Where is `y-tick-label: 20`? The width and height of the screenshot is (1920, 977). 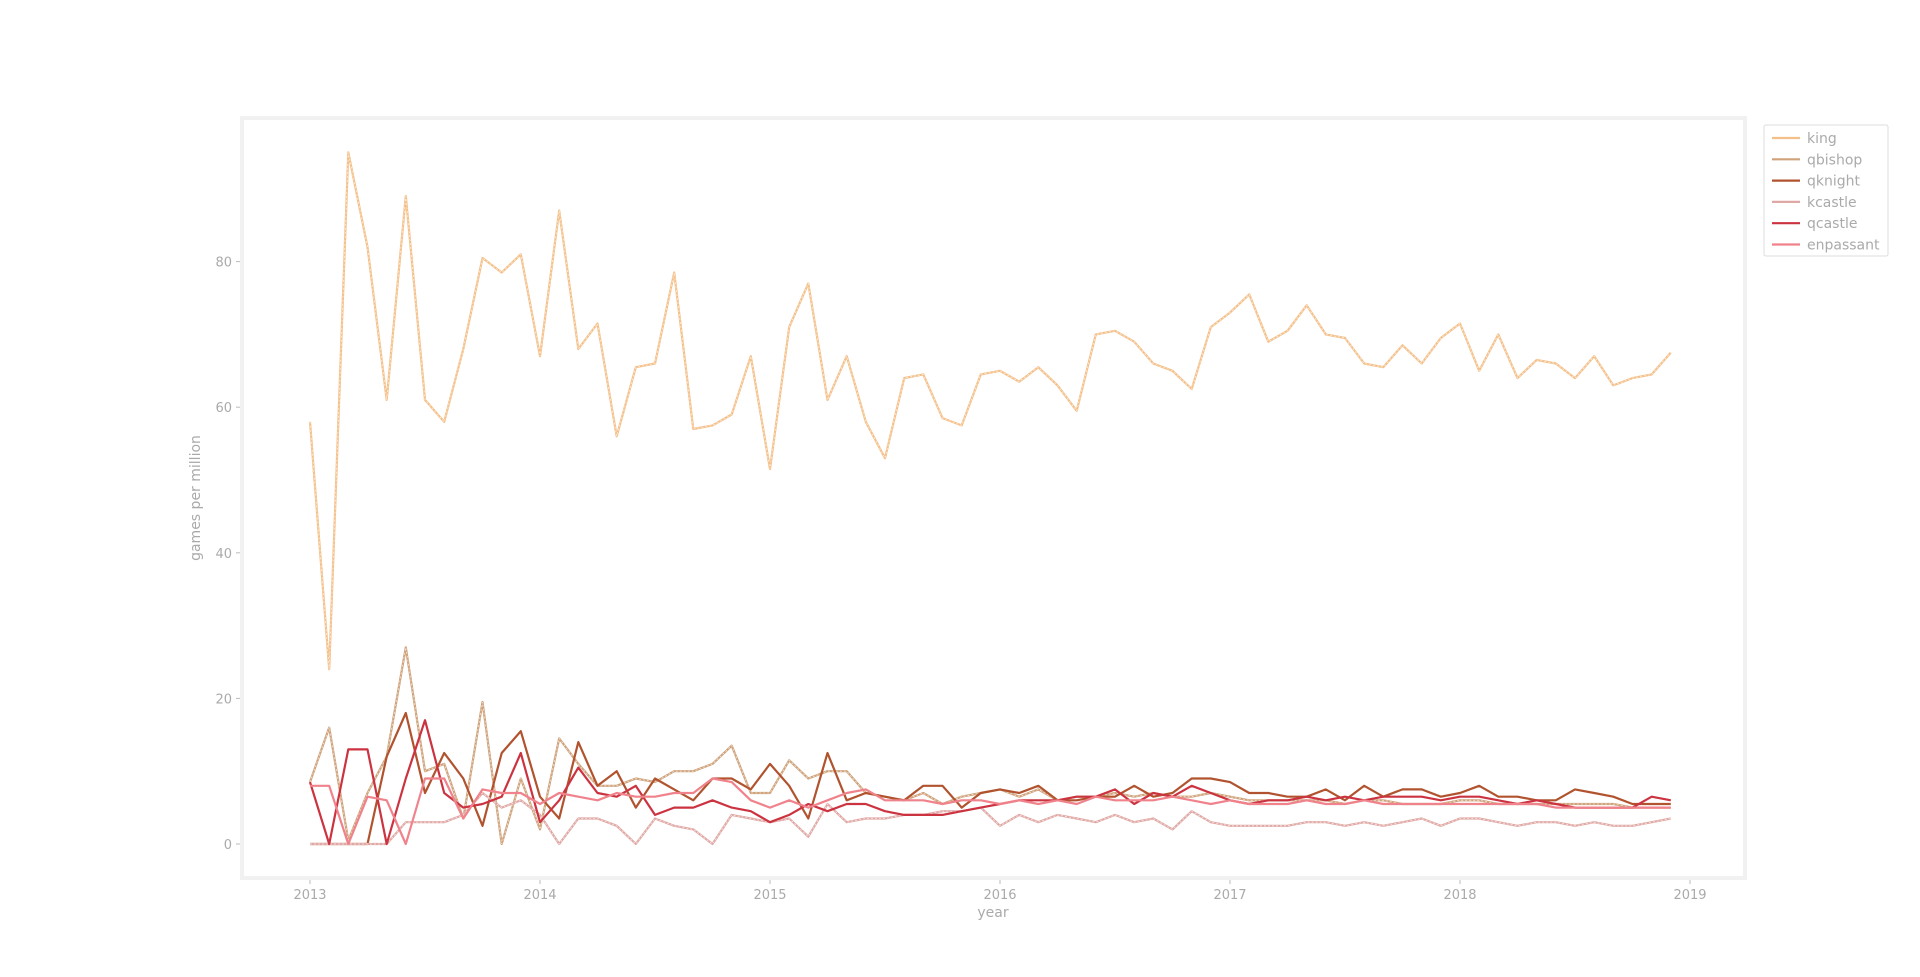 y-tick-label: 20 is located at coordinates (223, 699).